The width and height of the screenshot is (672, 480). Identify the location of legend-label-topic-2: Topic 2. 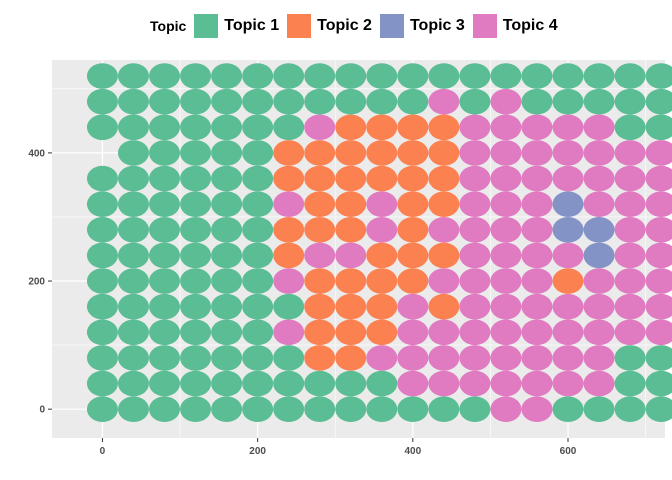
(344, 25).